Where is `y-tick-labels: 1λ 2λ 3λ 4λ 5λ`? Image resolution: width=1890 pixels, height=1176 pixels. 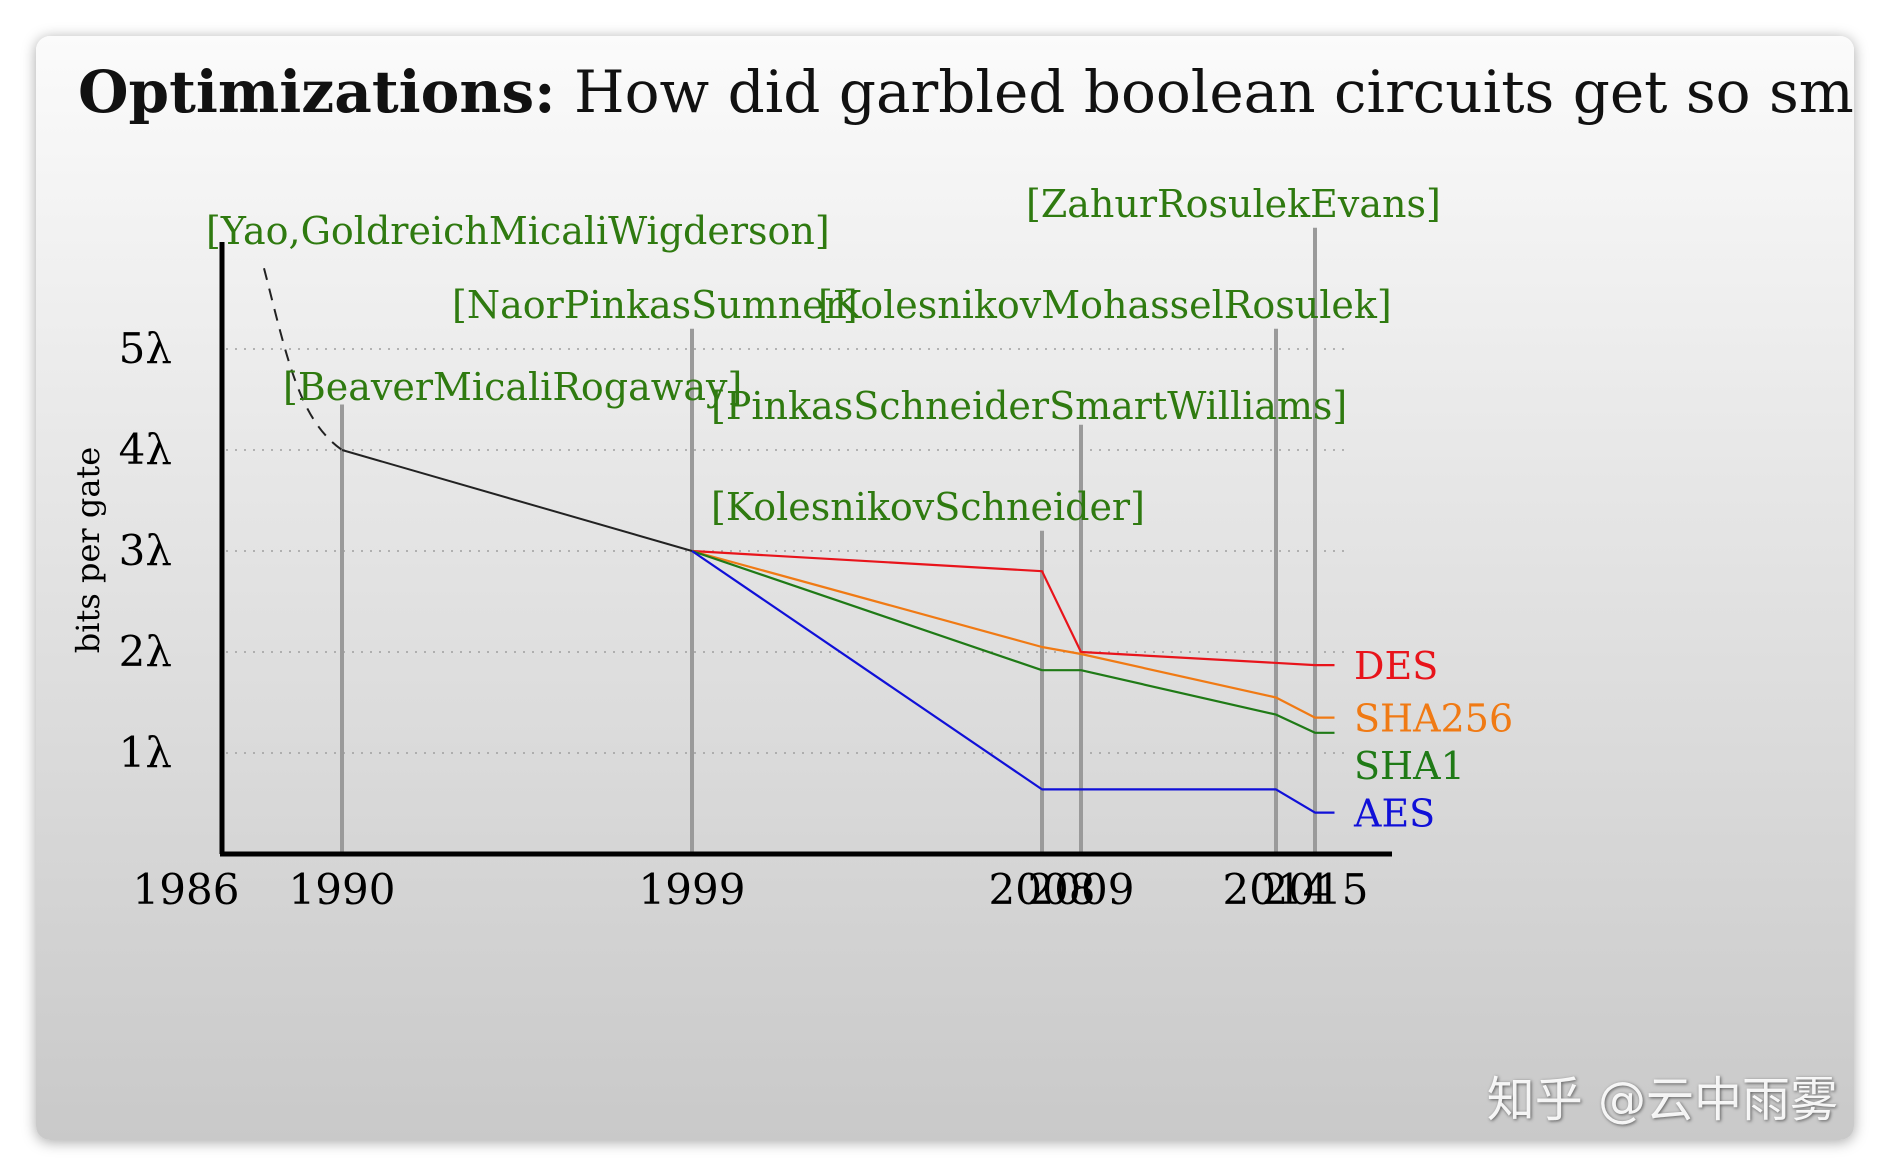
y-tick-labels: 1λ 2λ 3λ 4λ 5λ is located at coordinates (145, 550).